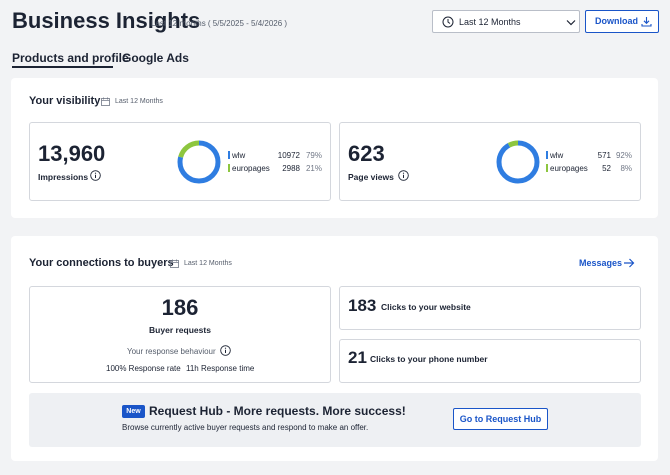 Image resolution: width=670 pixels, height=475 pixels. What do you see at coordinates (616, 21) in the screenshot?
I see `download-label: Download` at bounding box center [616, 21].